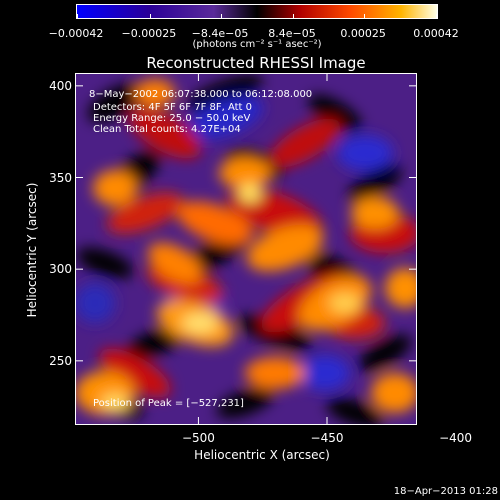 This screenshot has width=500, height=500. What do you see at coordinates (363, 33) in the screenshot?
I see `colorbar-tick-label: 0.00025` at bounding box center [363, 33].